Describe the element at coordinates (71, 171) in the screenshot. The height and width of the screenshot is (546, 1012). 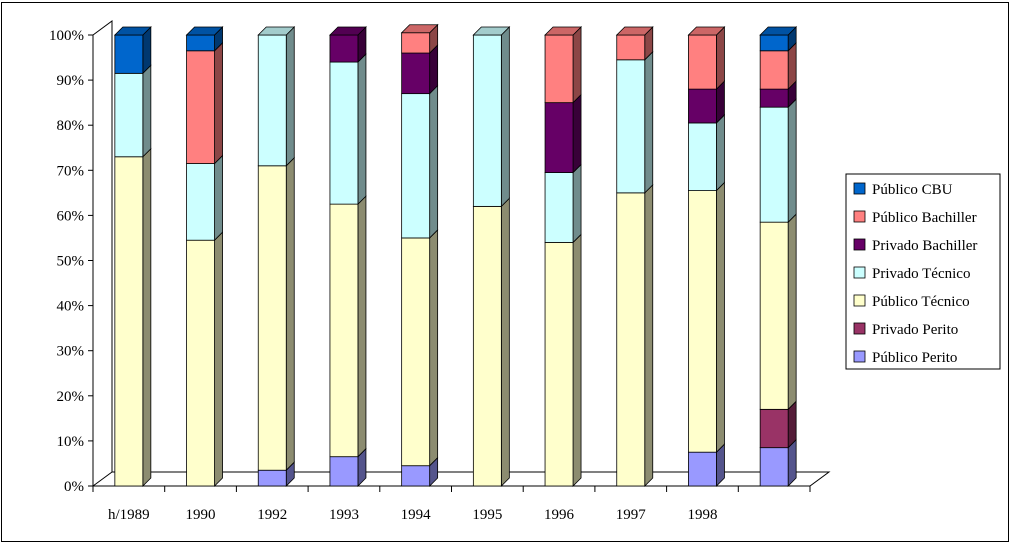
I see `y-tick-label: 70%` at that location.